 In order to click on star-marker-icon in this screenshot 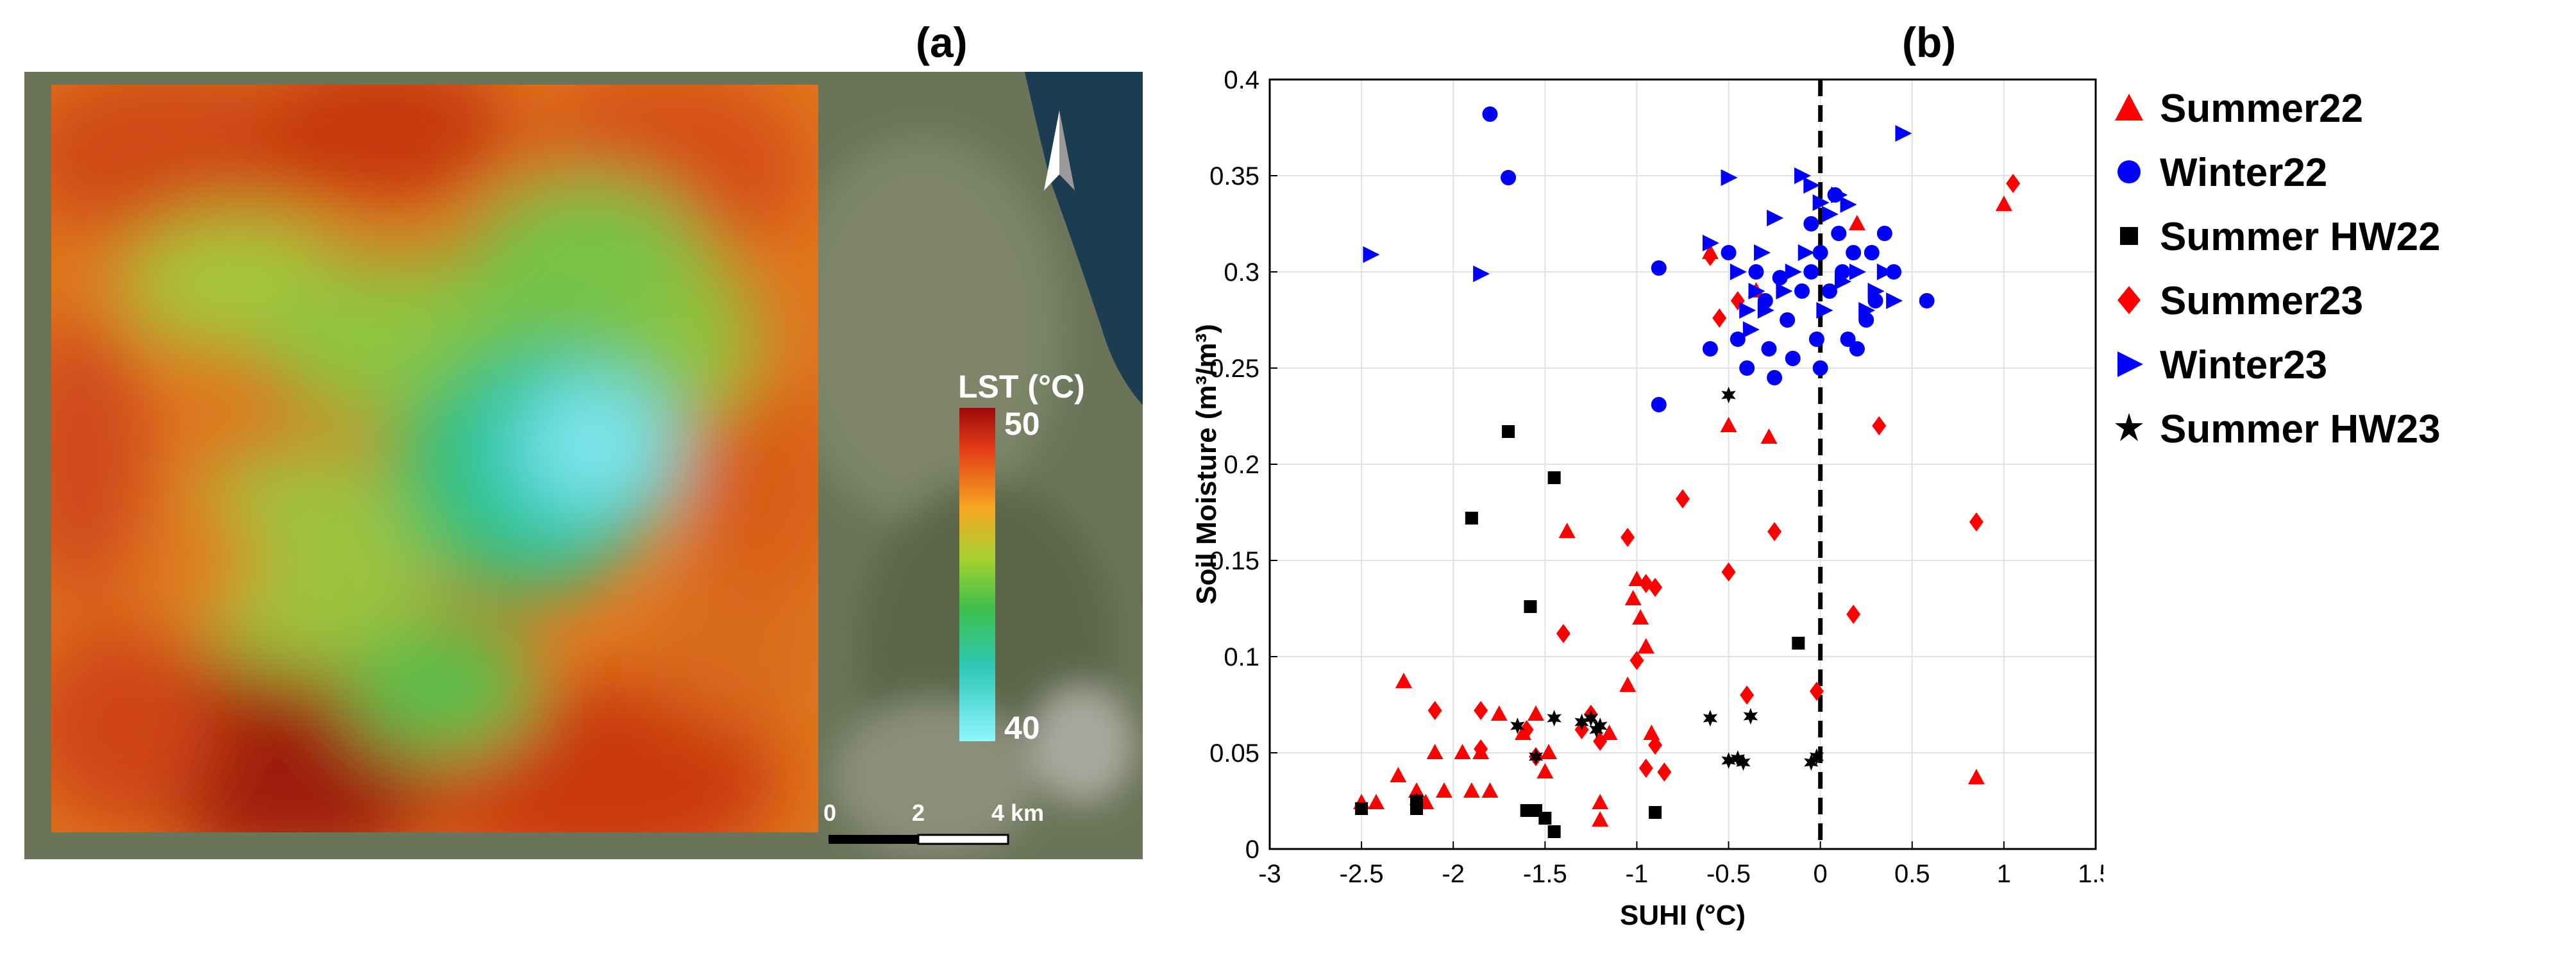, I will do `click(2129, 427)`.